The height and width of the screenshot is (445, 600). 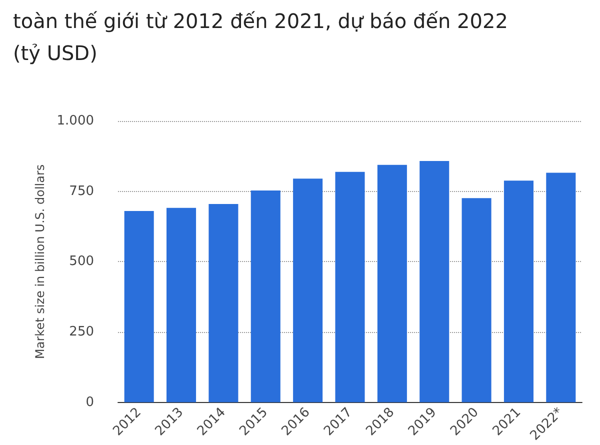 What do you see at coordinates (75, 121) in the screenshot?
I see `y-tick-label: 1.000` at bounding box center [75, 121].